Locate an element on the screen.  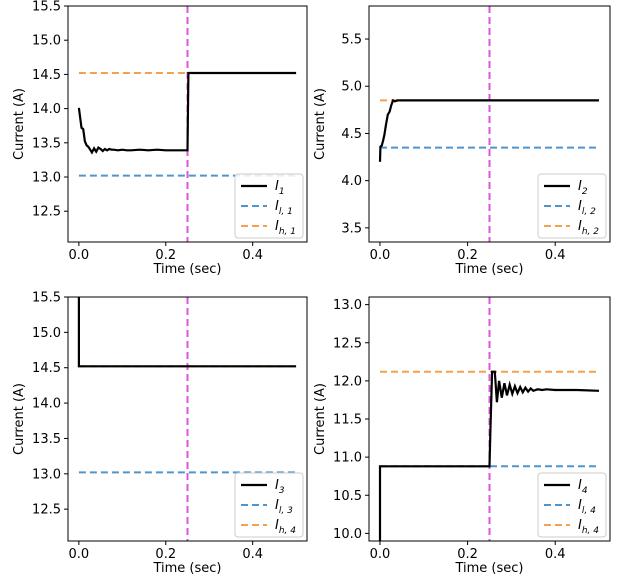
y-tick-label: 12.0 is located at coordinates (347, 381).